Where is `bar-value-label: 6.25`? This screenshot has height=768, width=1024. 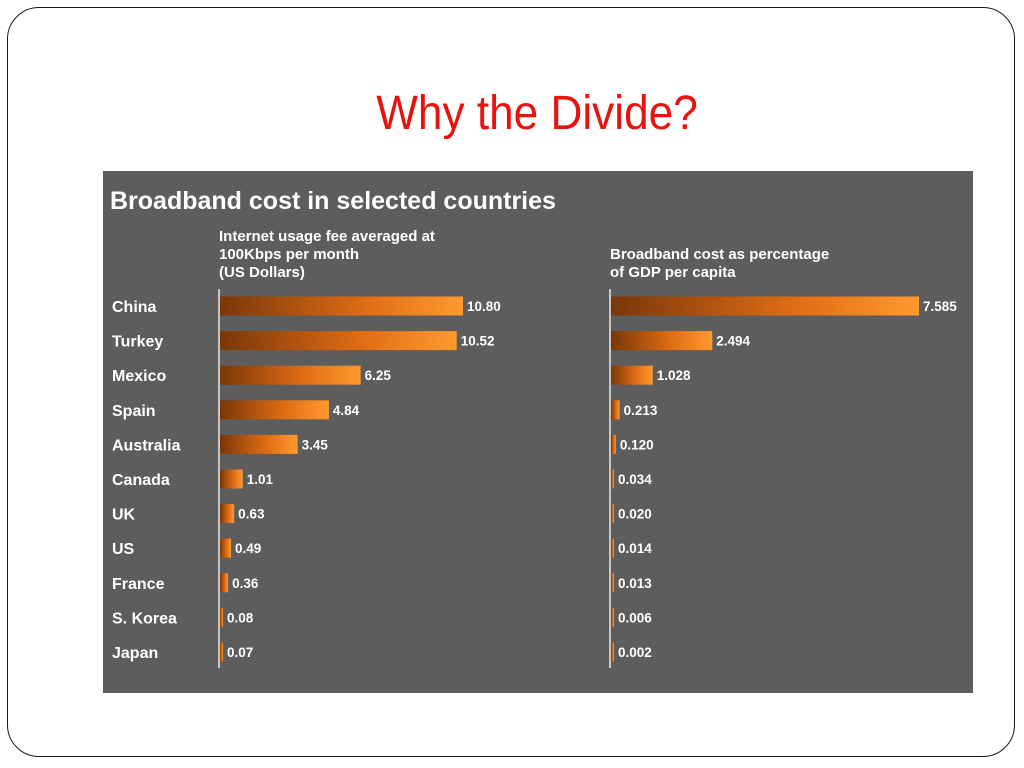 bar-value-label: 6.25 is located at coordinates (378, 375).